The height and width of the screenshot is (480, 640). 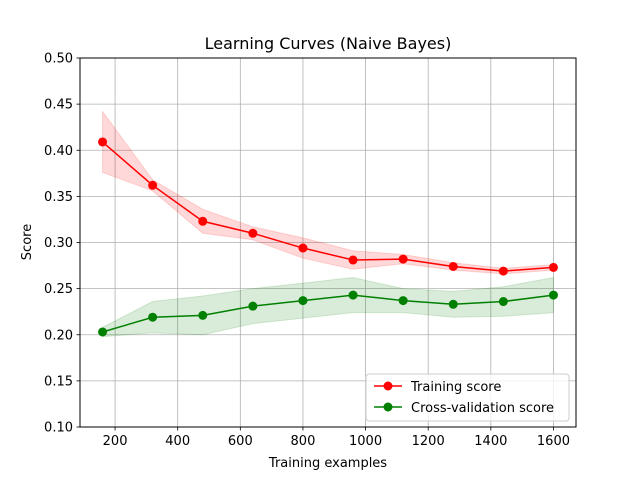 I want to click on x-tick-label: 600, so click(x=240, y=441).